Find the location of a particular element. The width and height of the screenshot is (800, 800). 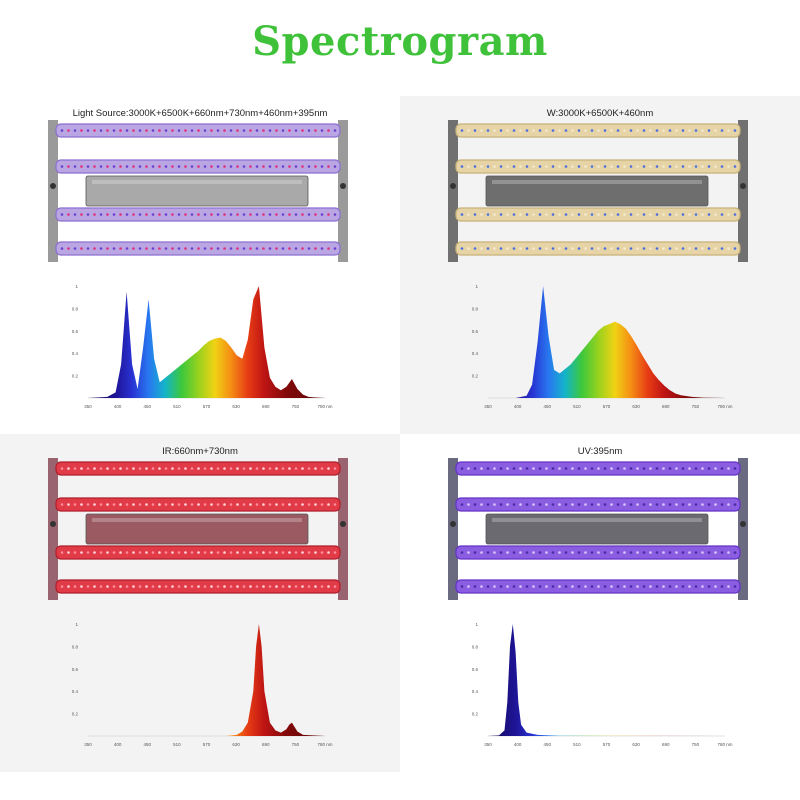

x-tick-label: 690 is located at coordinates (666, 744).